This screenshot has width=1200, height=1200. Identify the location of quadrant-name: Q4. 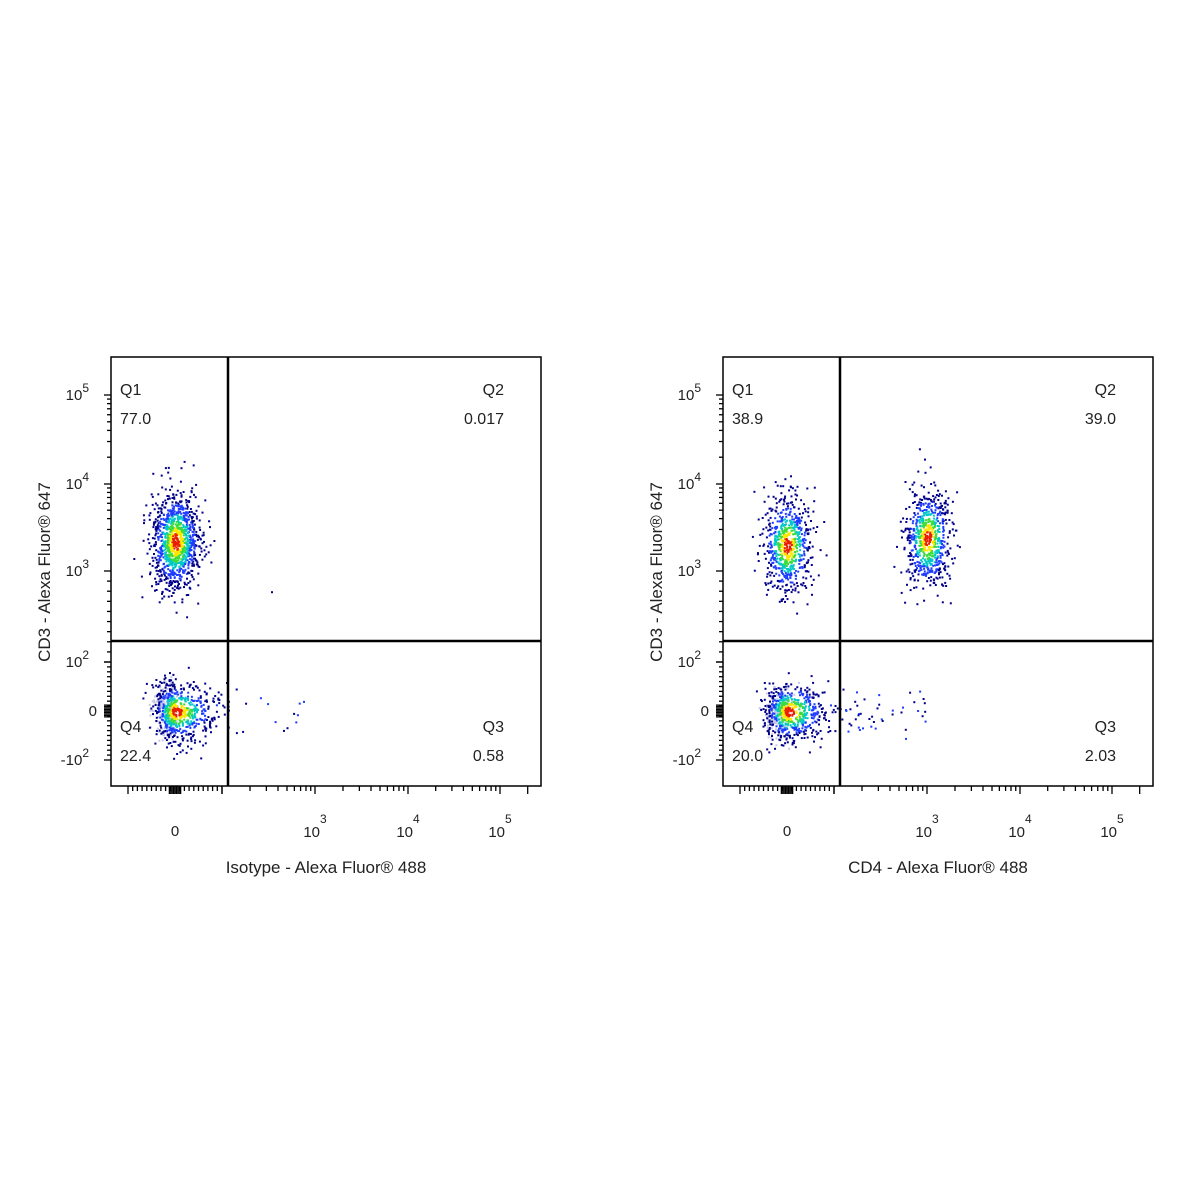
(130, 727).